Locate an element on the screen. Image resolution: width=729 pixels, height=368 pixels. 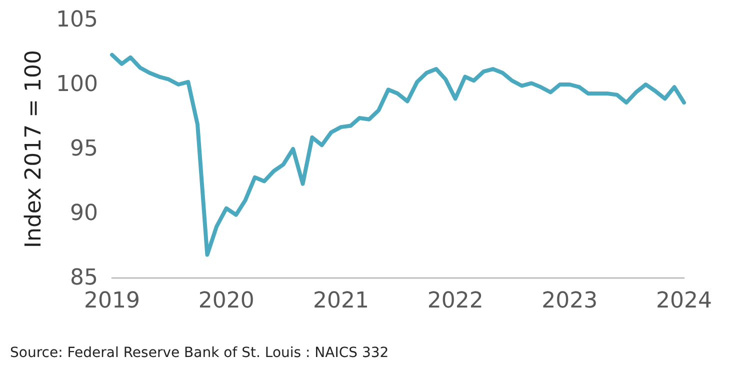
source-note: Source: Federal Reserve Bank of St. Louis : NAICS 332 is located at coordinates (199, 353).